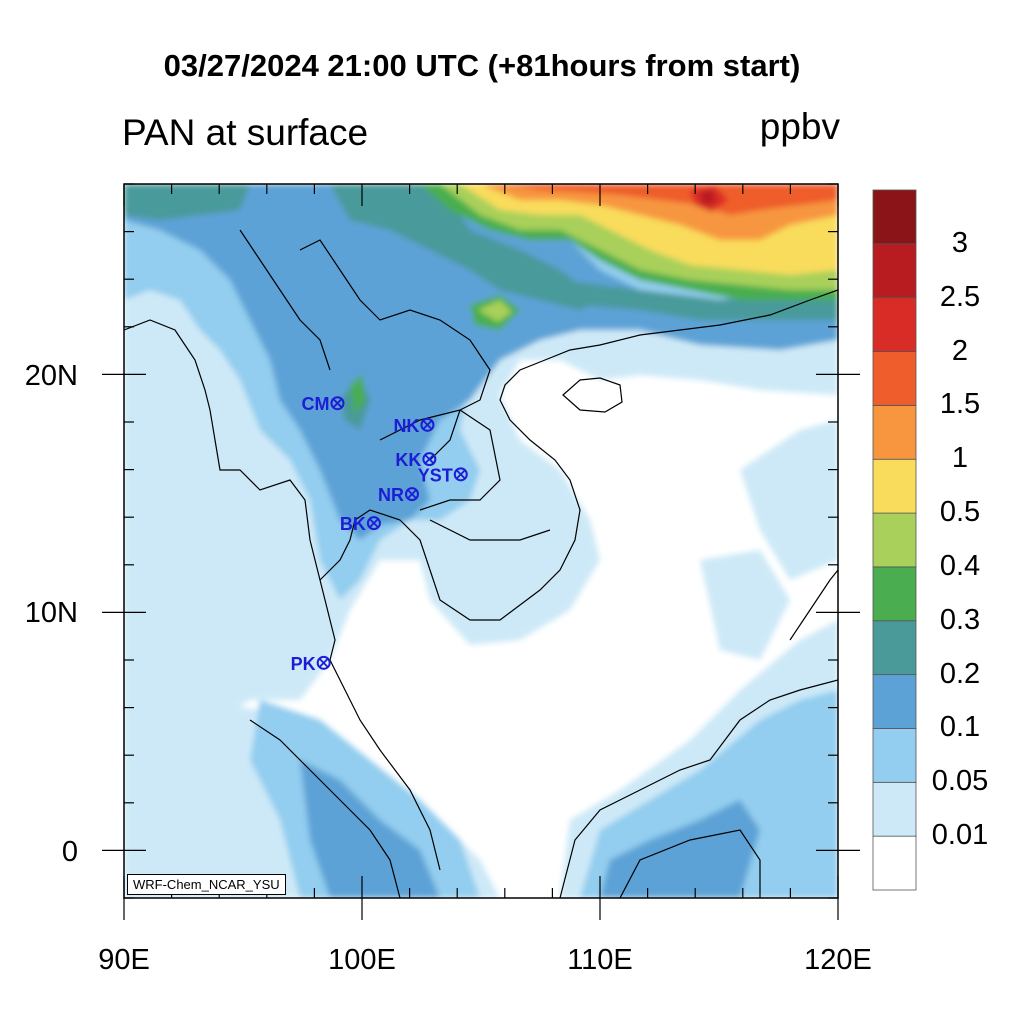 The image size is (1024, 1024). Describe the element at coordinates (960, 350) in the screenshot. I see `colorbar-level-label: 2` at that location.